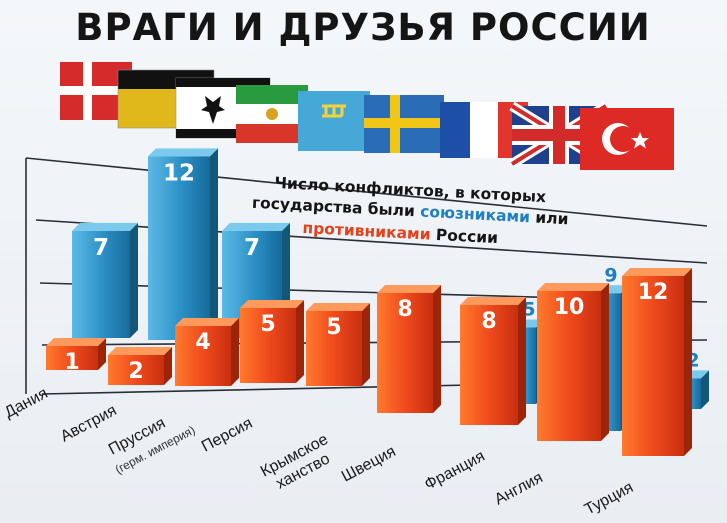  I want to click on enemy-bar-4: 5, so click(272, 341).